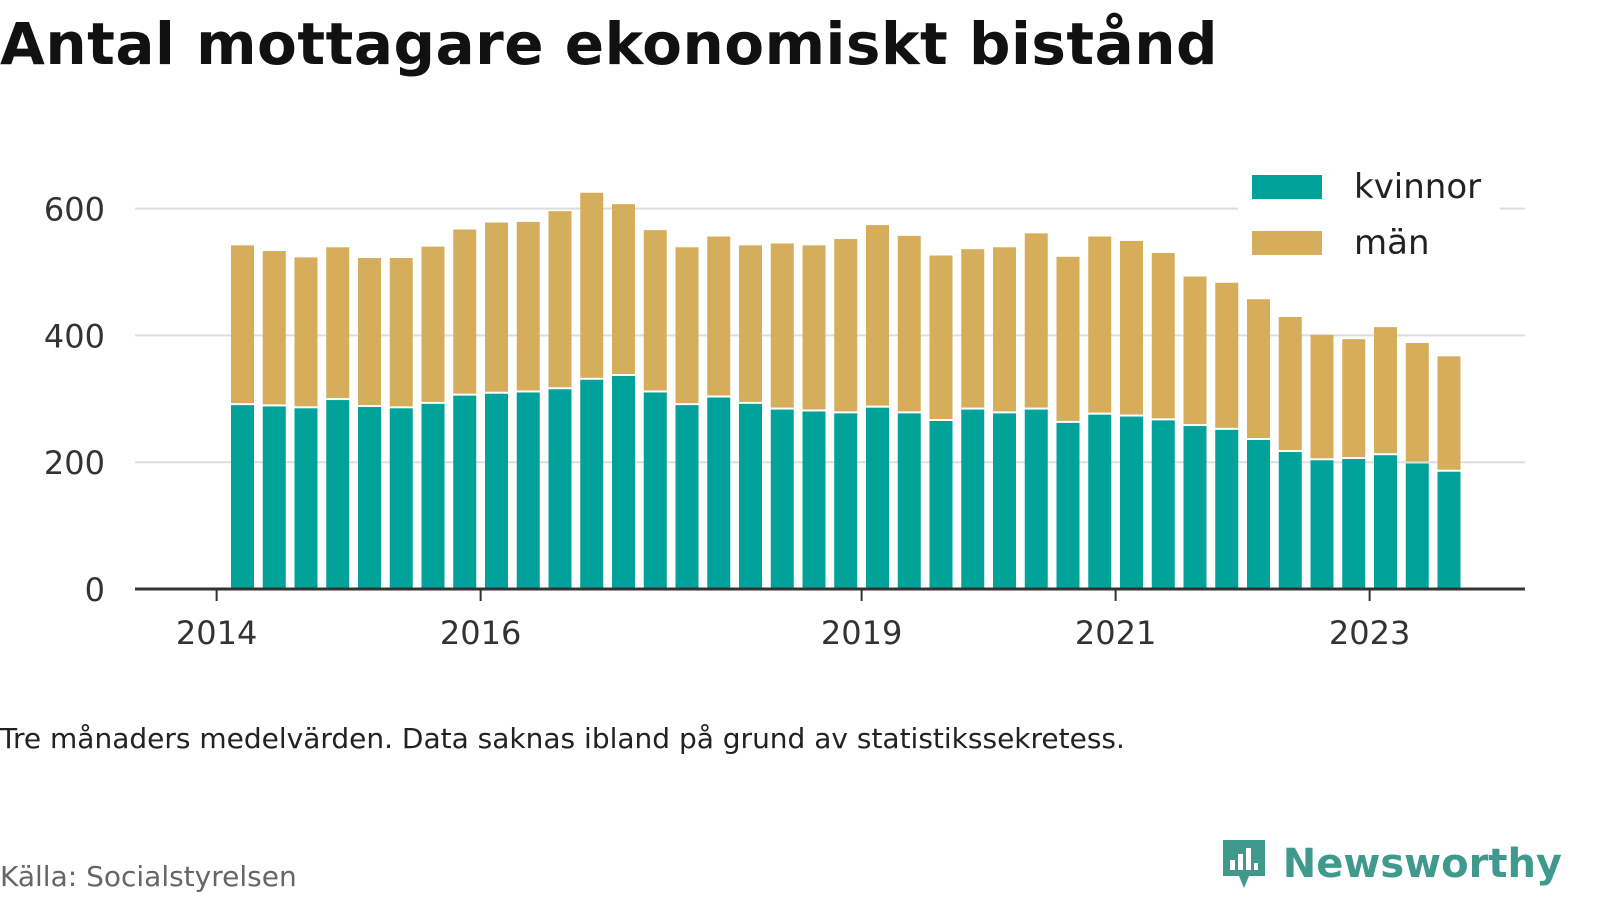  What do you see at coordinates (1369, 633) in the screenshot?
I see `x-tick-label: 2023` at bounding box center [1369, 633].